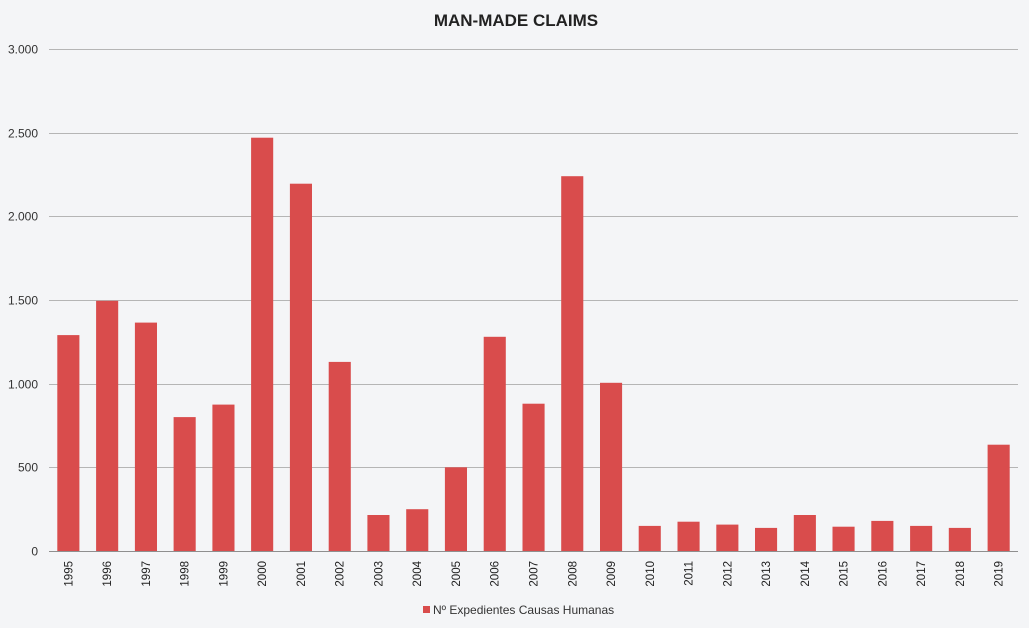 This screenshot has height=628, width=1029. I want to click on x-tick-label: 2010, so click(651, 574).